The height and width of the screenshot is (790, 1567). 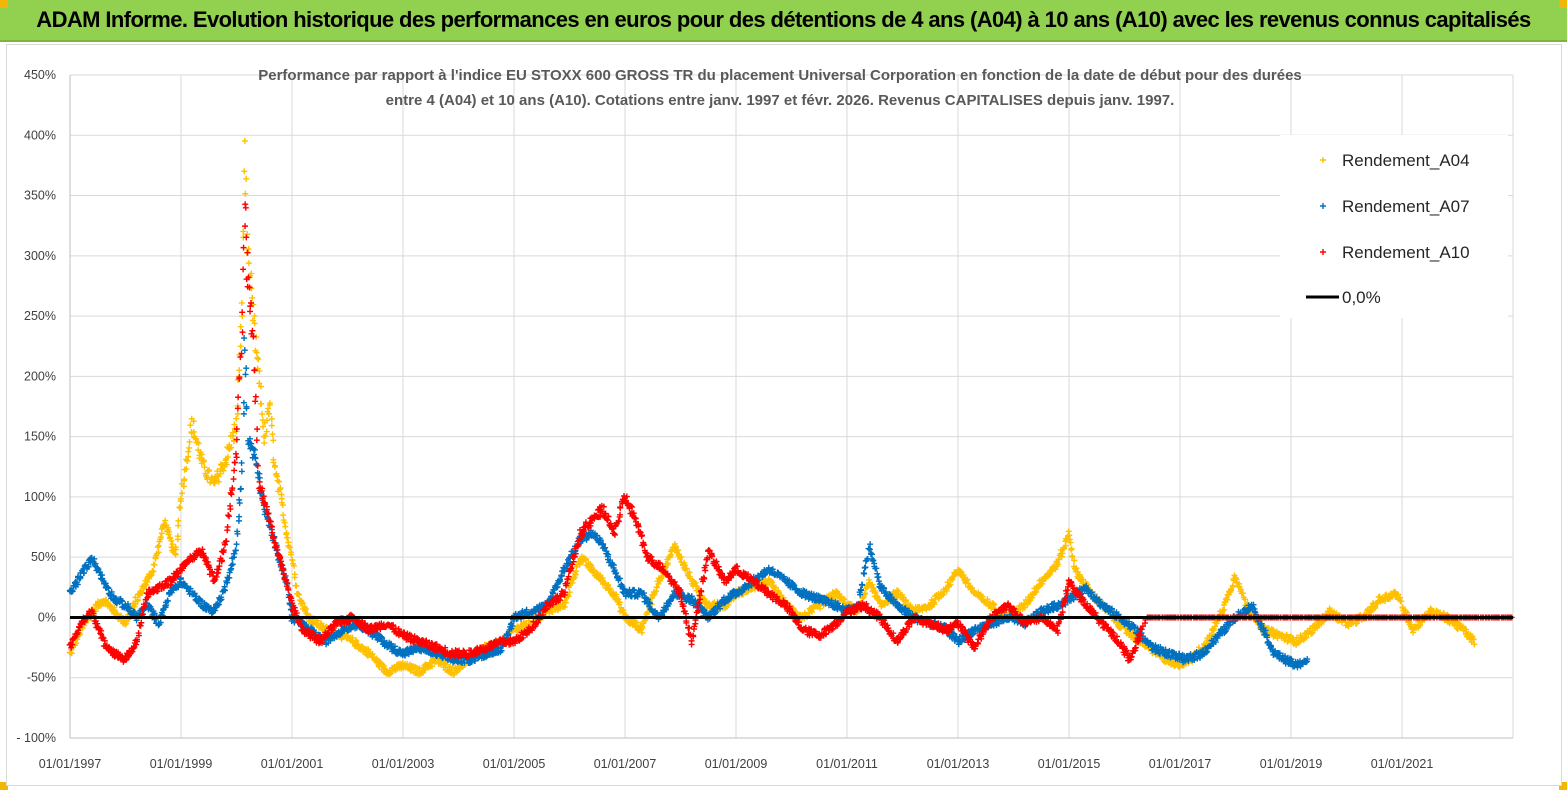 I want to click on x-tick-label: 01/01/2015, so click(x=1069, y=764).